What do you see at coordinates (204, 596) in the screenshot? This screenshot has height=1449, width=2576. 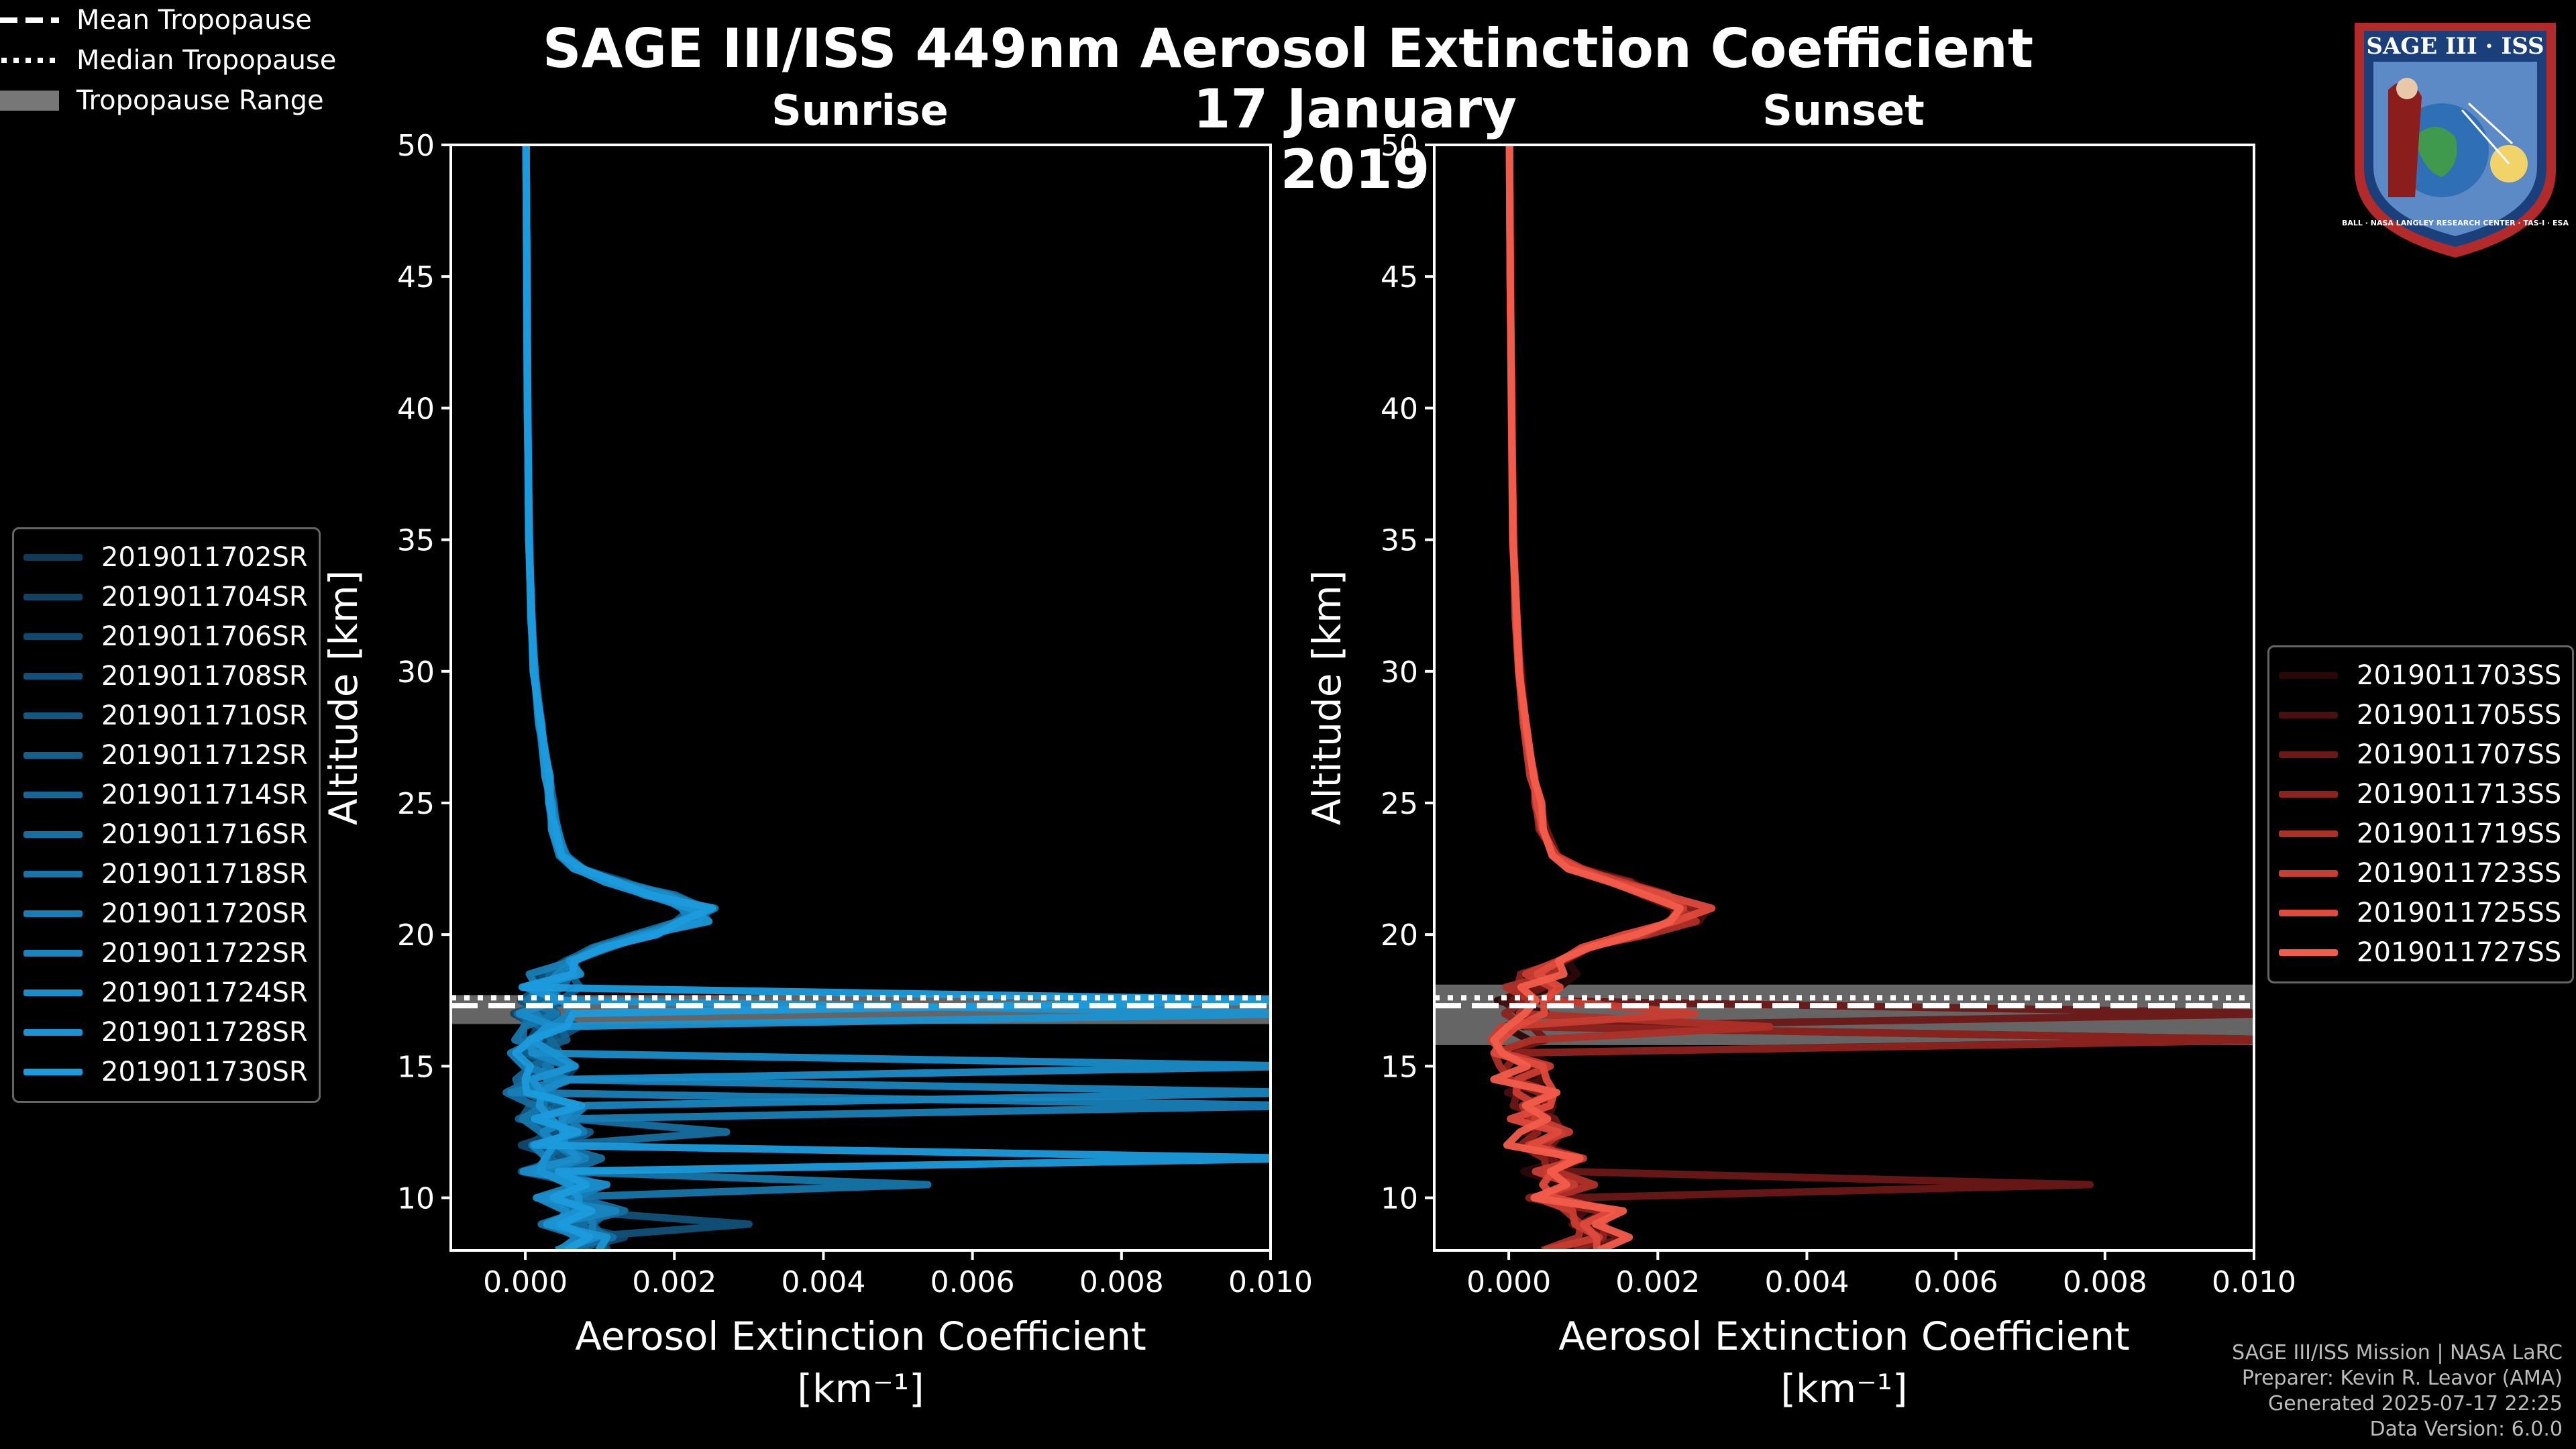 I see `legend-label: 2019011704SR` at bounding box center [204, 596].